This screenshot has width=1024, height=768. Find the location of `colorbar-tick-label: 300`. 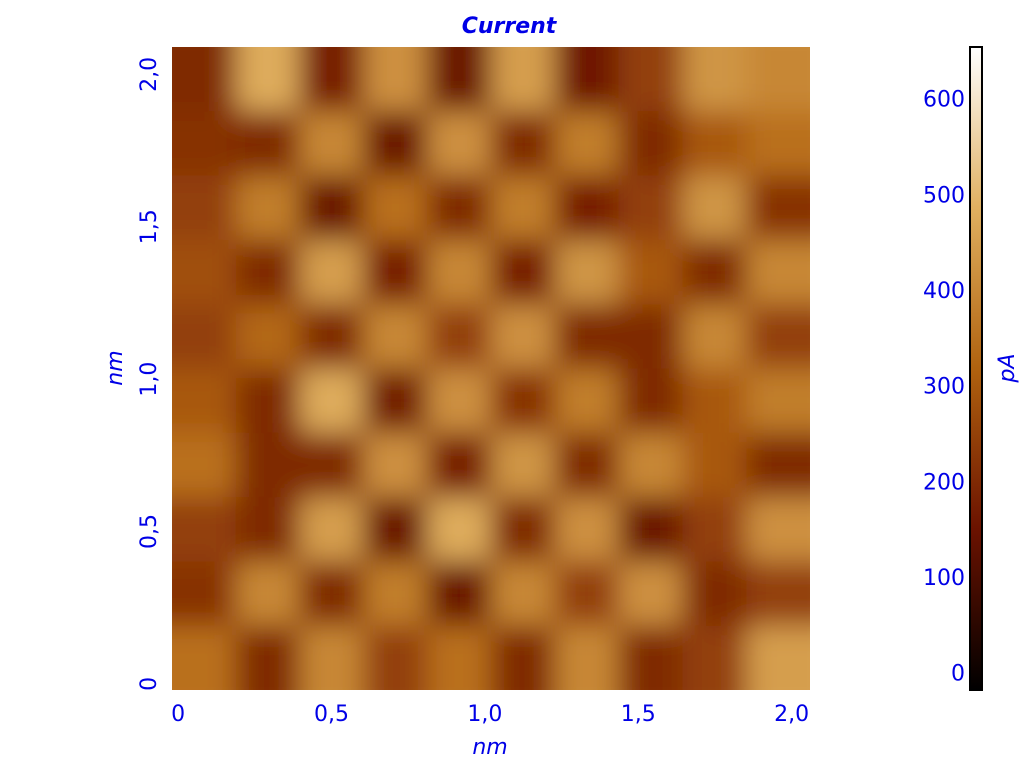

colorbar-tick-label: 300 is located at coordinates (944, 387).